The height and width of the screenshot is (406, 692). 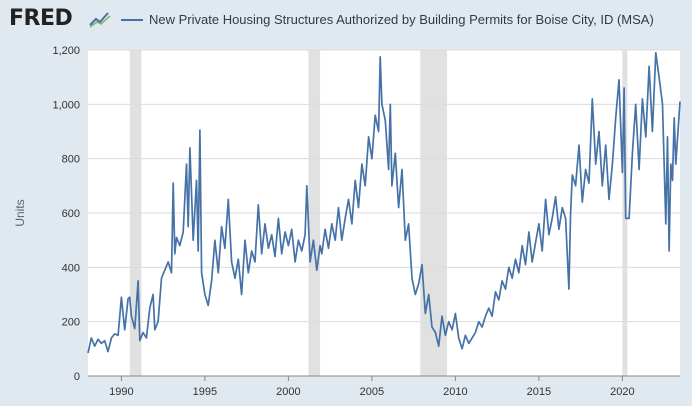 What do you see at coordinates (77, 377) in the screenshot?
I see `y-tick-label: 0` at bounding box center [77, 377].